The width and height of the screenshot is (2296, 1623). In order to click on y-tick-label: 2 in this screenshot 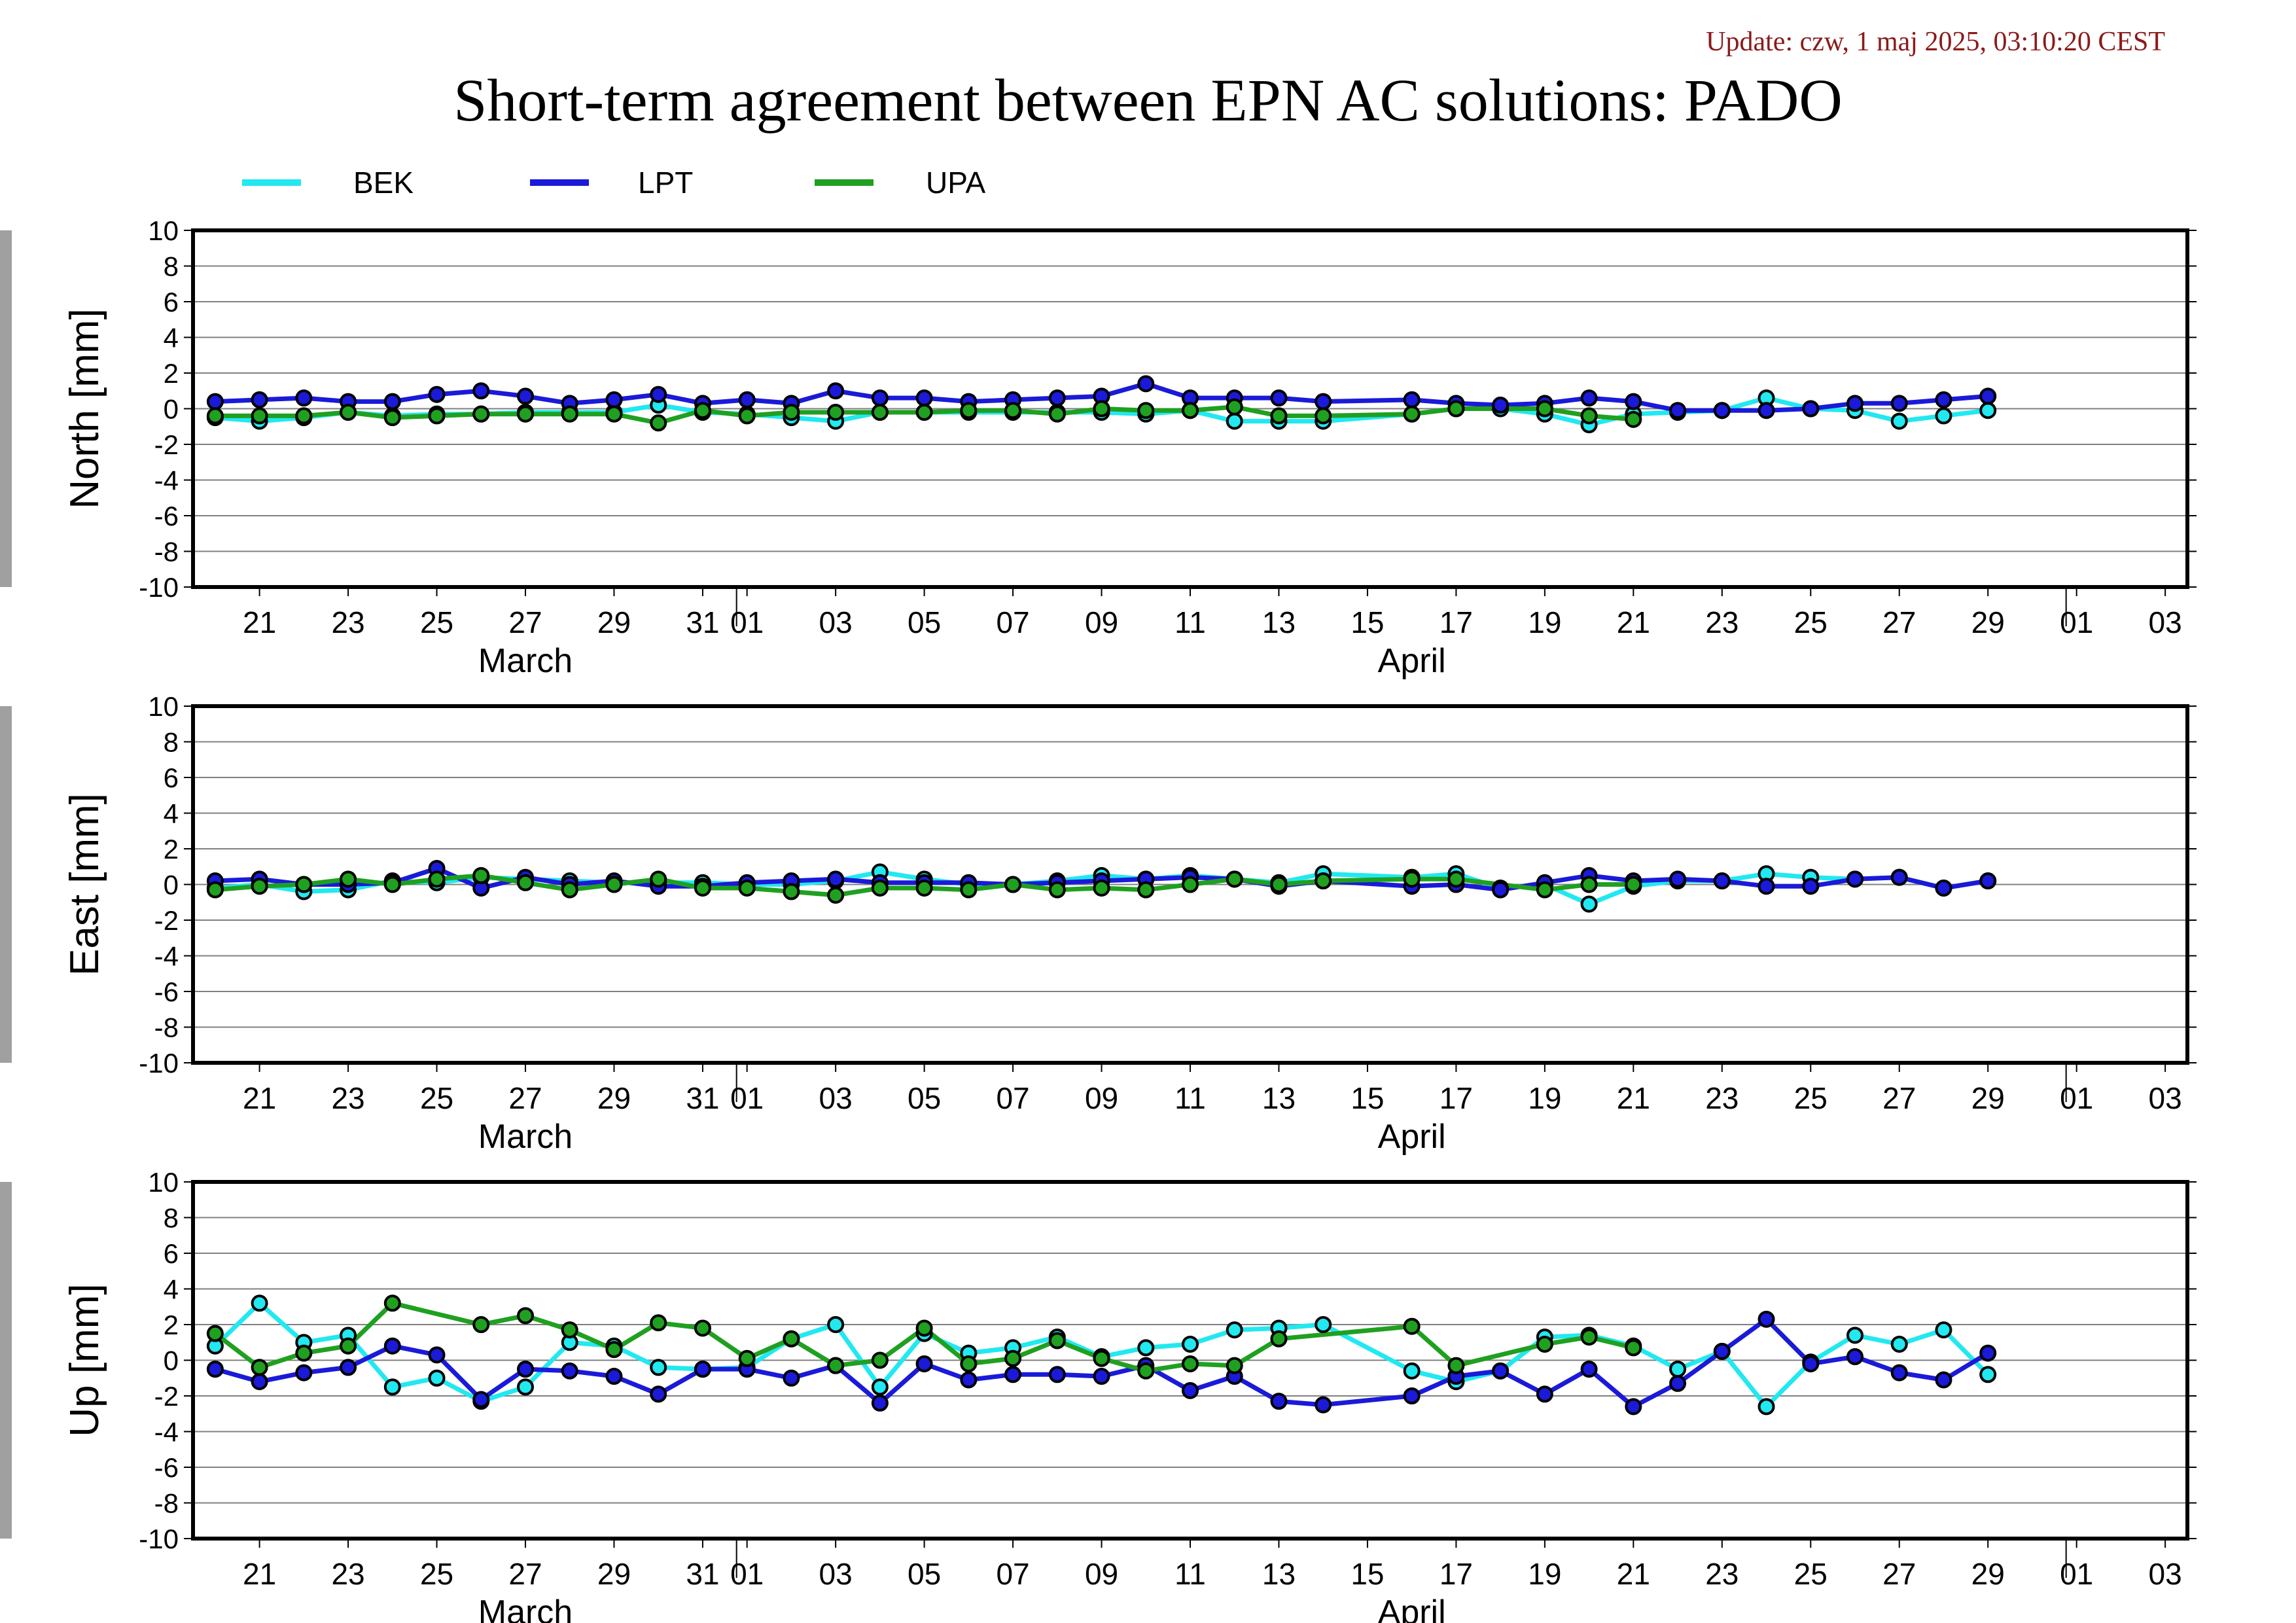, I will do `click(171, 373)`.